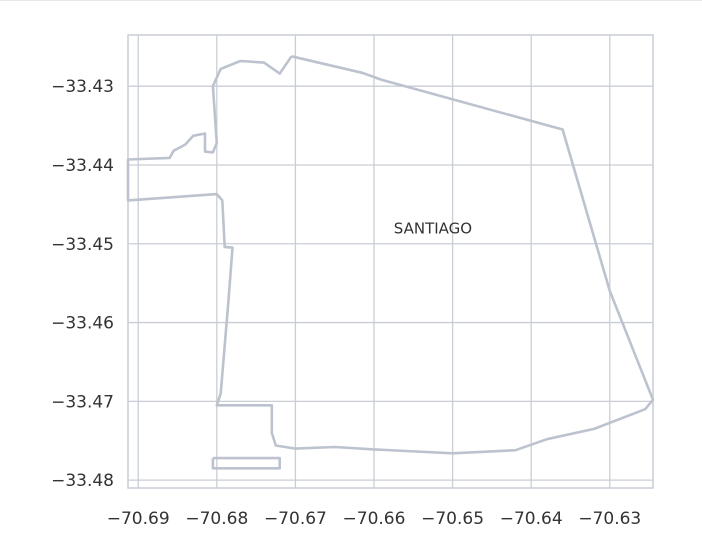  Describe the element at coordinates (82, 481) in the screenshot. I see `y-tick-label: −33.48` at that location.